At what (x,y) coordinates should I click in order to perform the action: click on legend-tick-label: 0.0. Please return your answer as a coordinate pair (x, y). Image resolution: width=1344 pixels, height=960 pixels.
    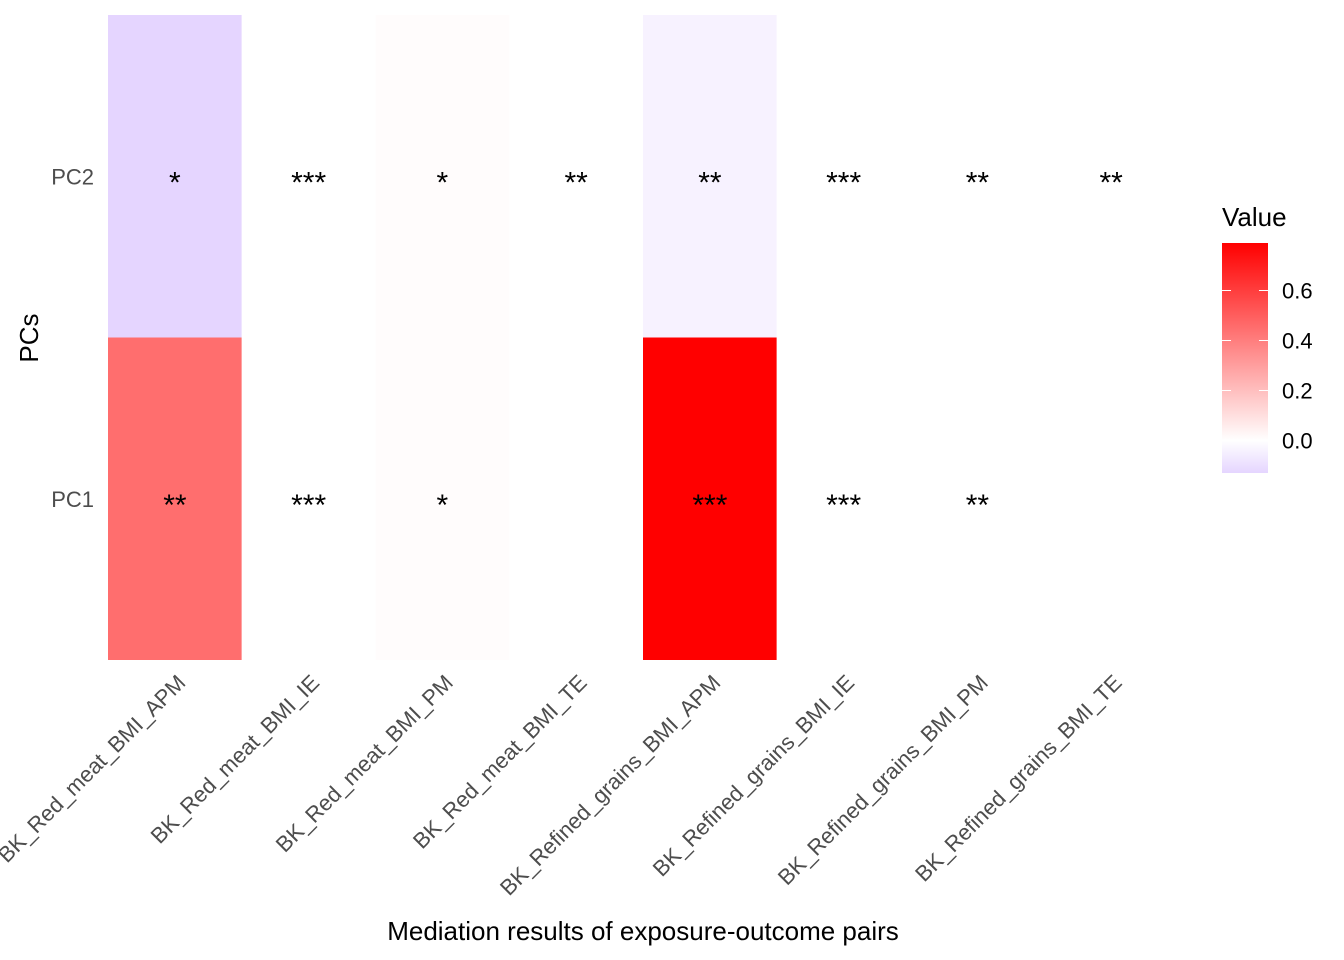
    Looking at the image, I should click on (1297, 441).